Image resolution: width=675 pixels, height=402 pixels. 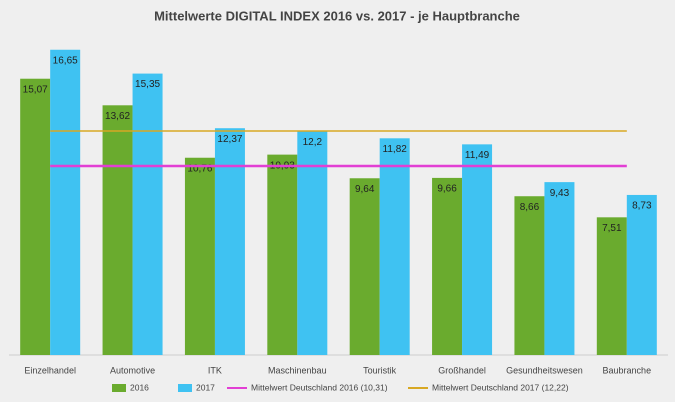 What do you see at coordinates (117, 116) in the screenshot?
I see `data-label: 13,62` at bounding box center [117, 116].